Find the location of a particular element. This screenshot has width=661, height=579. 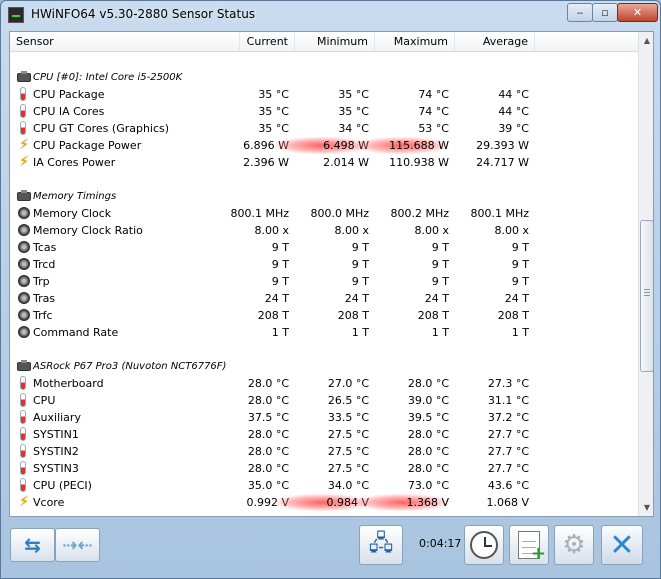

scroll-down-arrow-icon: ▼ is located at coordinates (647, 507).